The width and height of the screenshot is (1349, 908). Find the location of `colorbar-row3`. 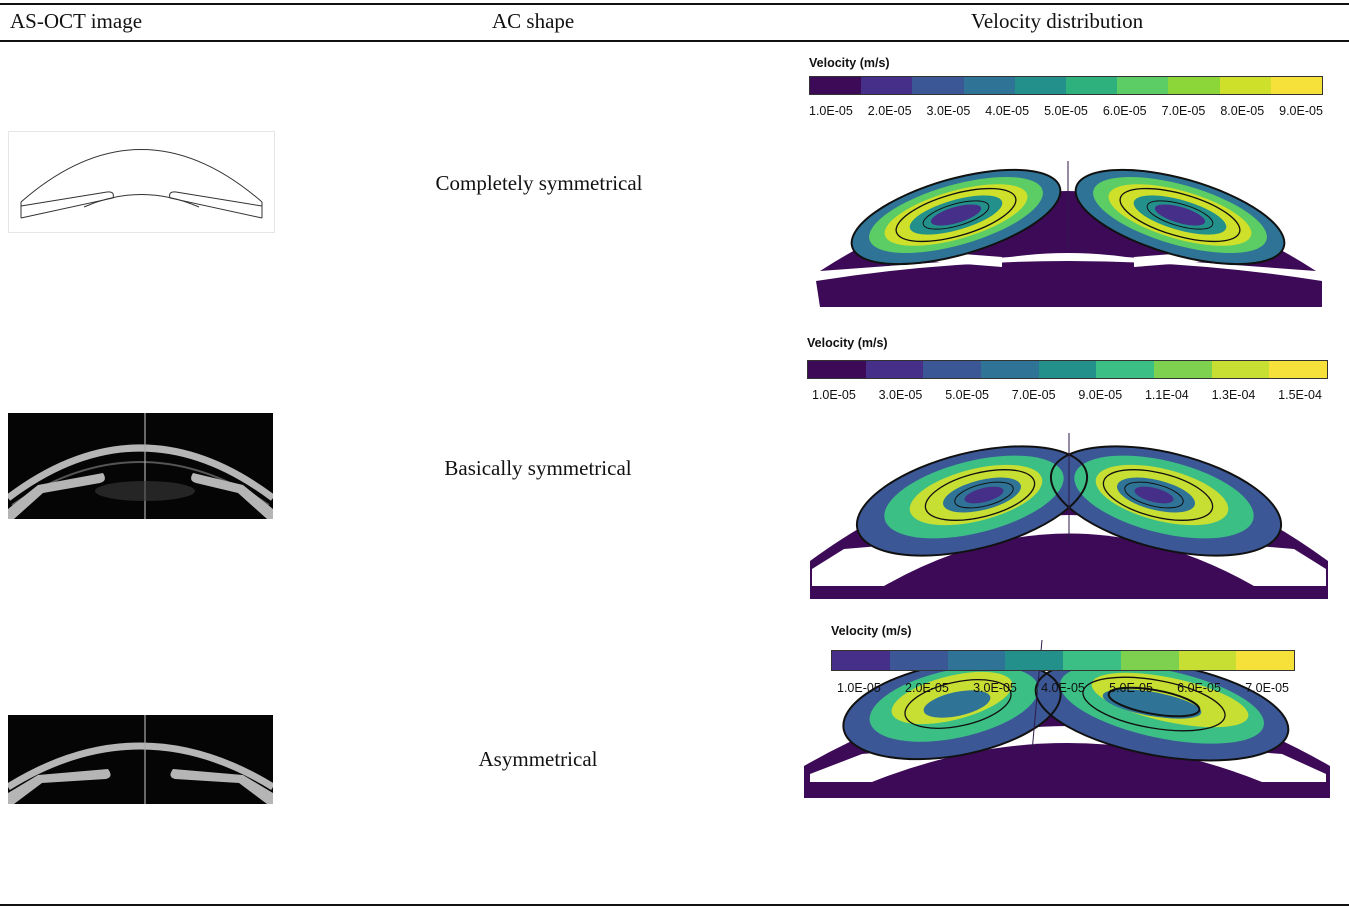

colorbar-row3 is located at coordinates (1063, 660).